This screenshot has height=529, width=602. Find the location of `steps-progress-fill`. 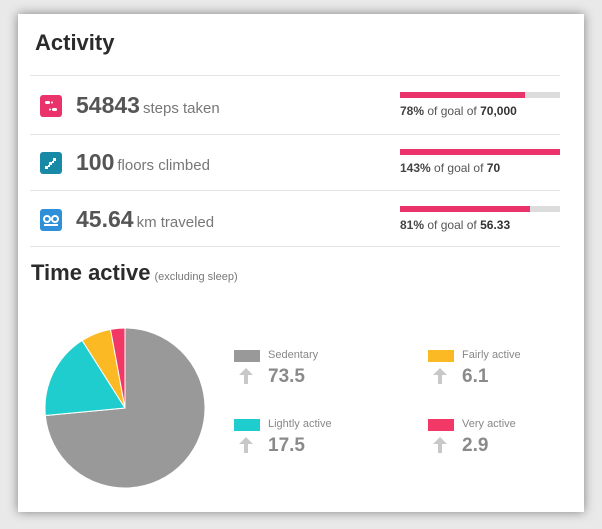

steps-progress-fill is located at coordinates (462, 95).